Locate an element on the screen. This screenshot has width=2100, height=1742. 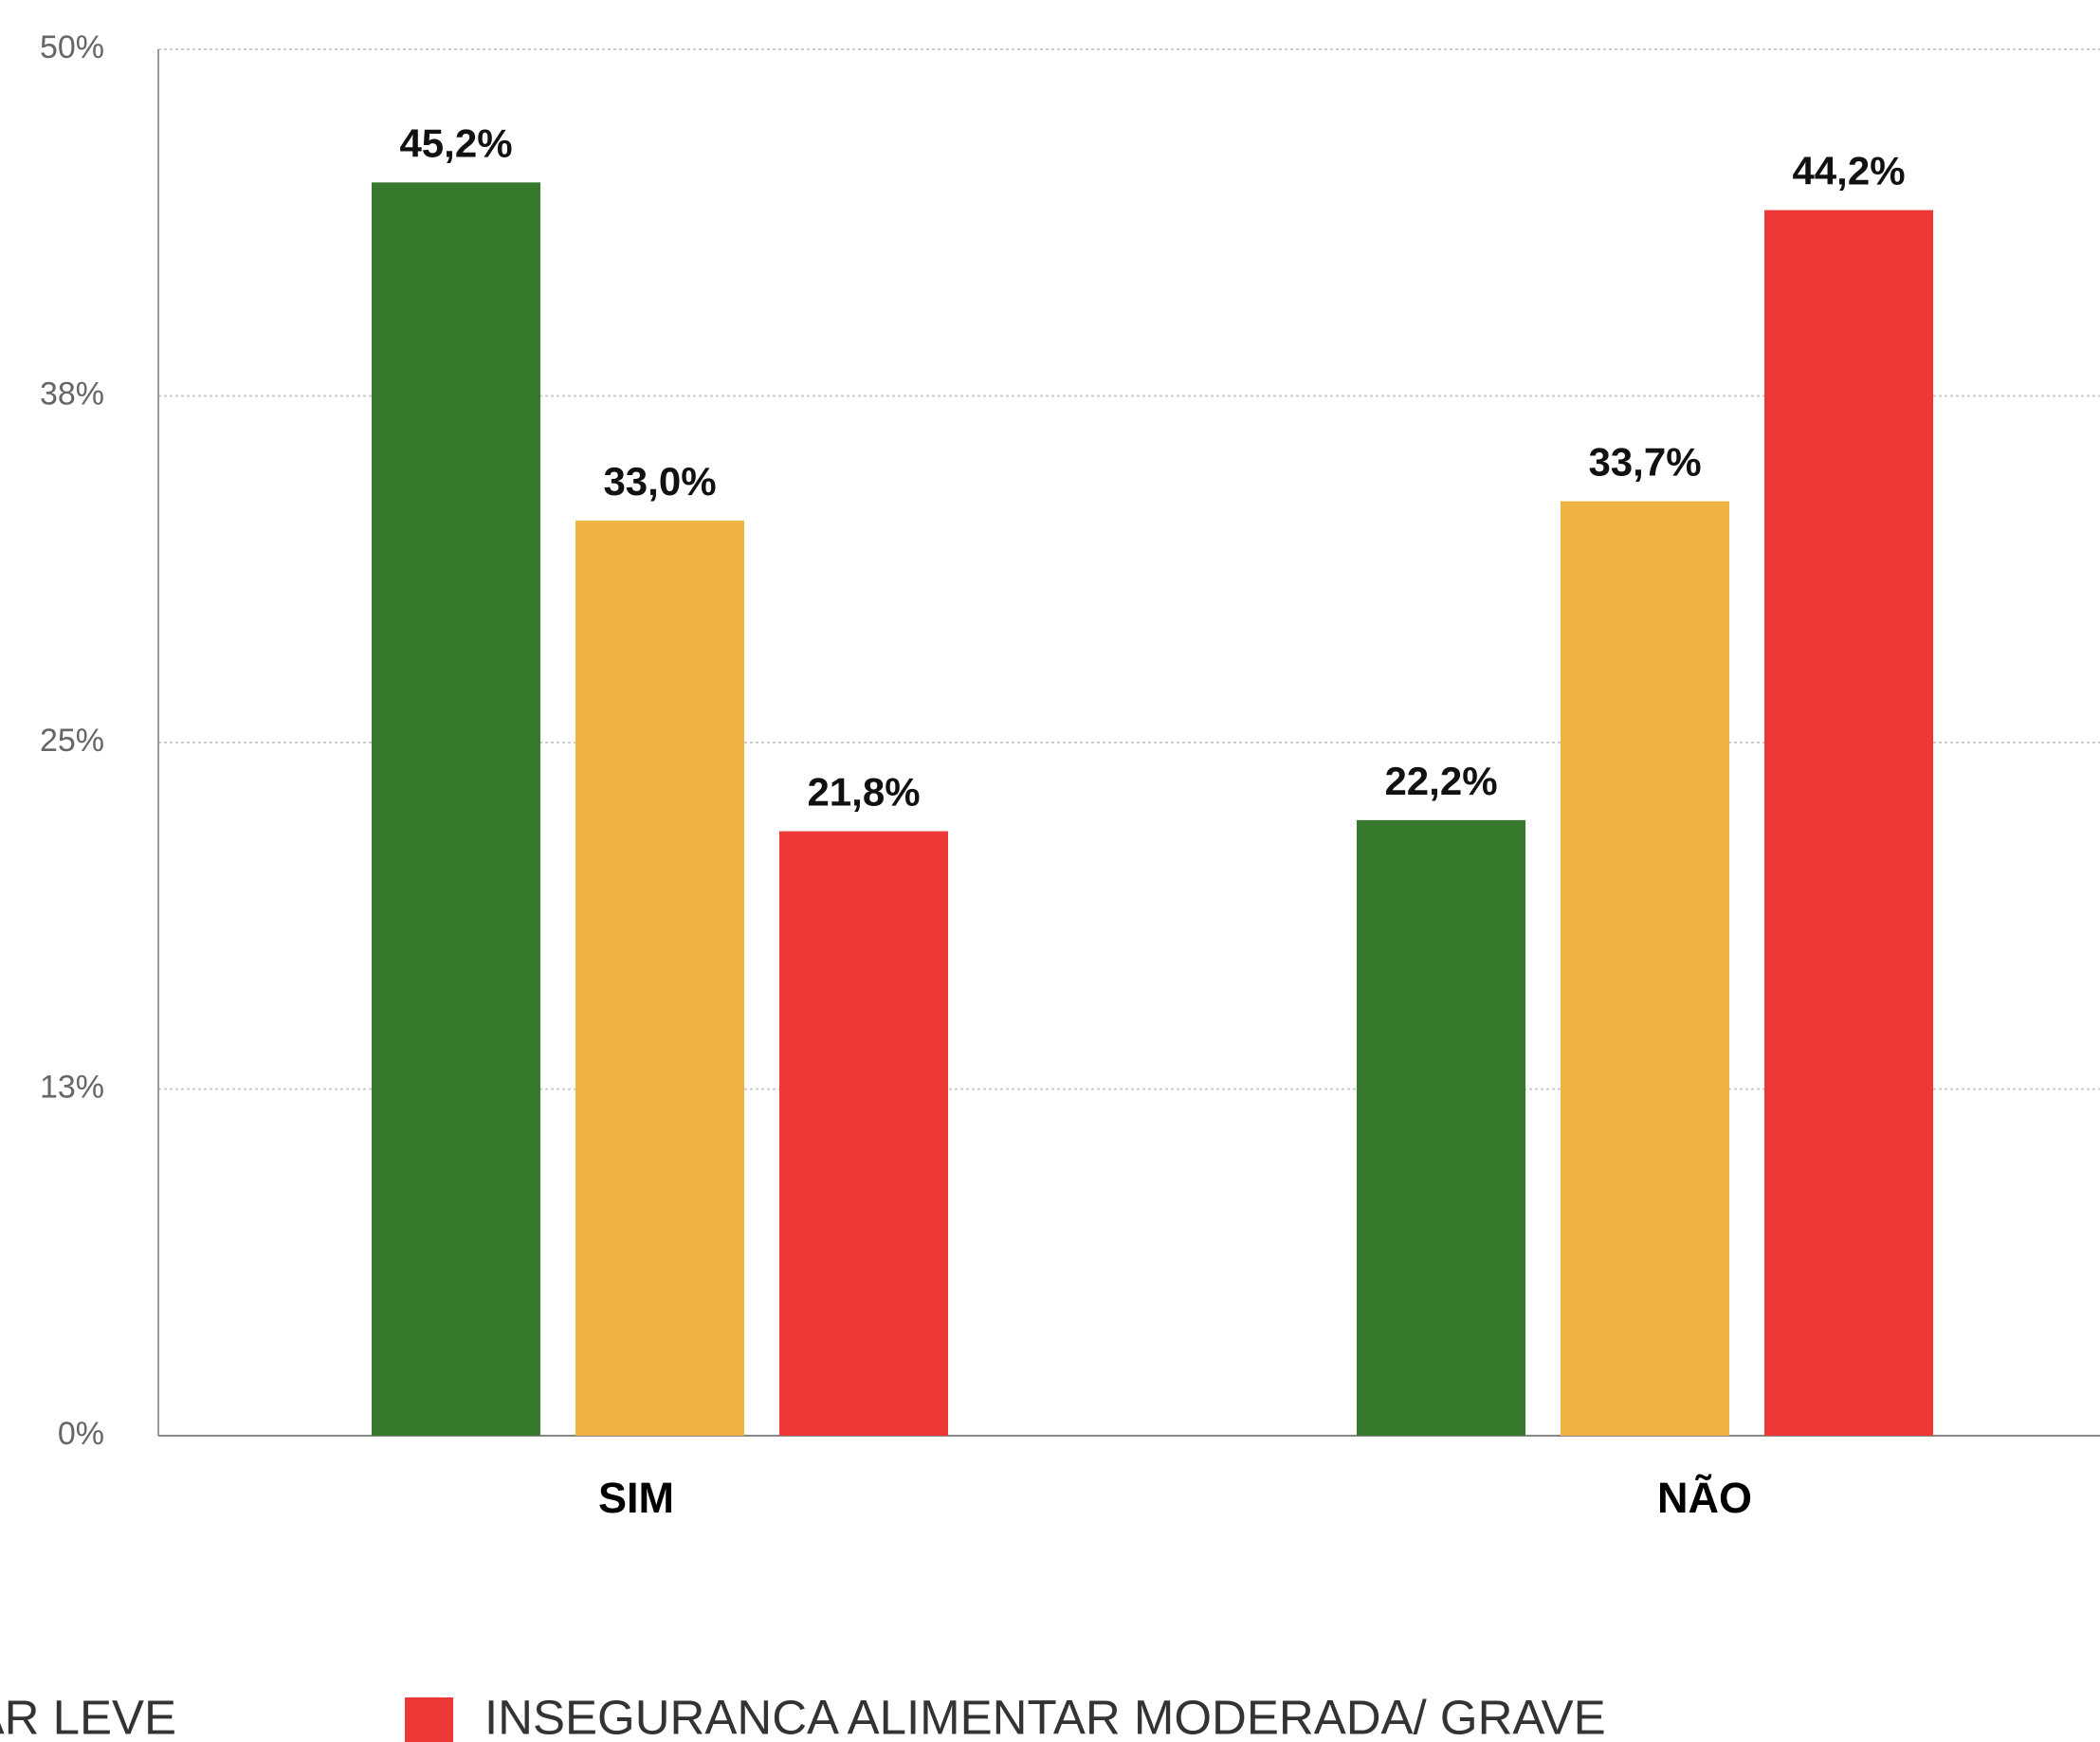
y-tick-label: 50% is located at coordinates (72, 47).